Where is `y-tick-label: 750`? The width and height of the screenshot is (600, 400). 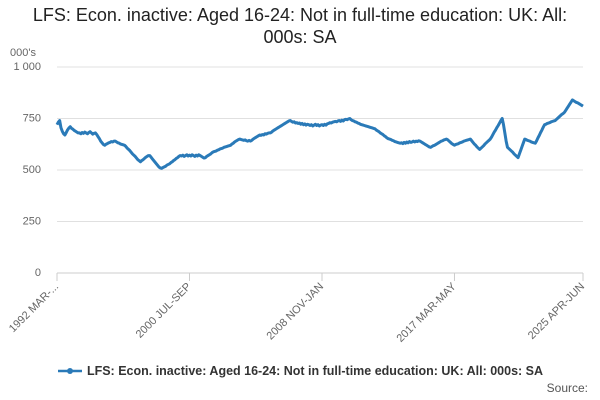
y-tick-label: 750 is located at coordinates (32, 118).